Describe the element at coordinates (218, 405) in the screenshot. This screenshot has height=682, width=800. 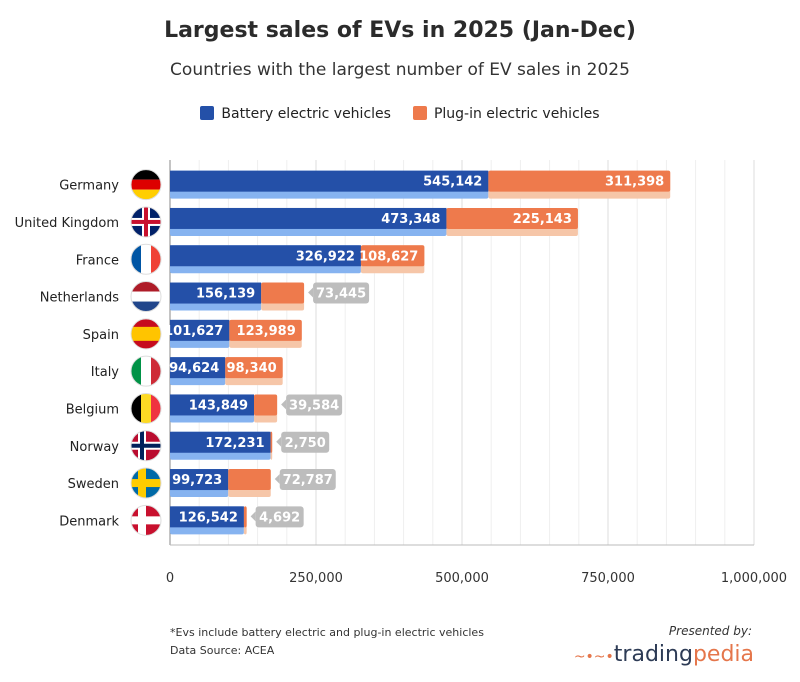
I see `bar-label-bev: 143,849` at that location.